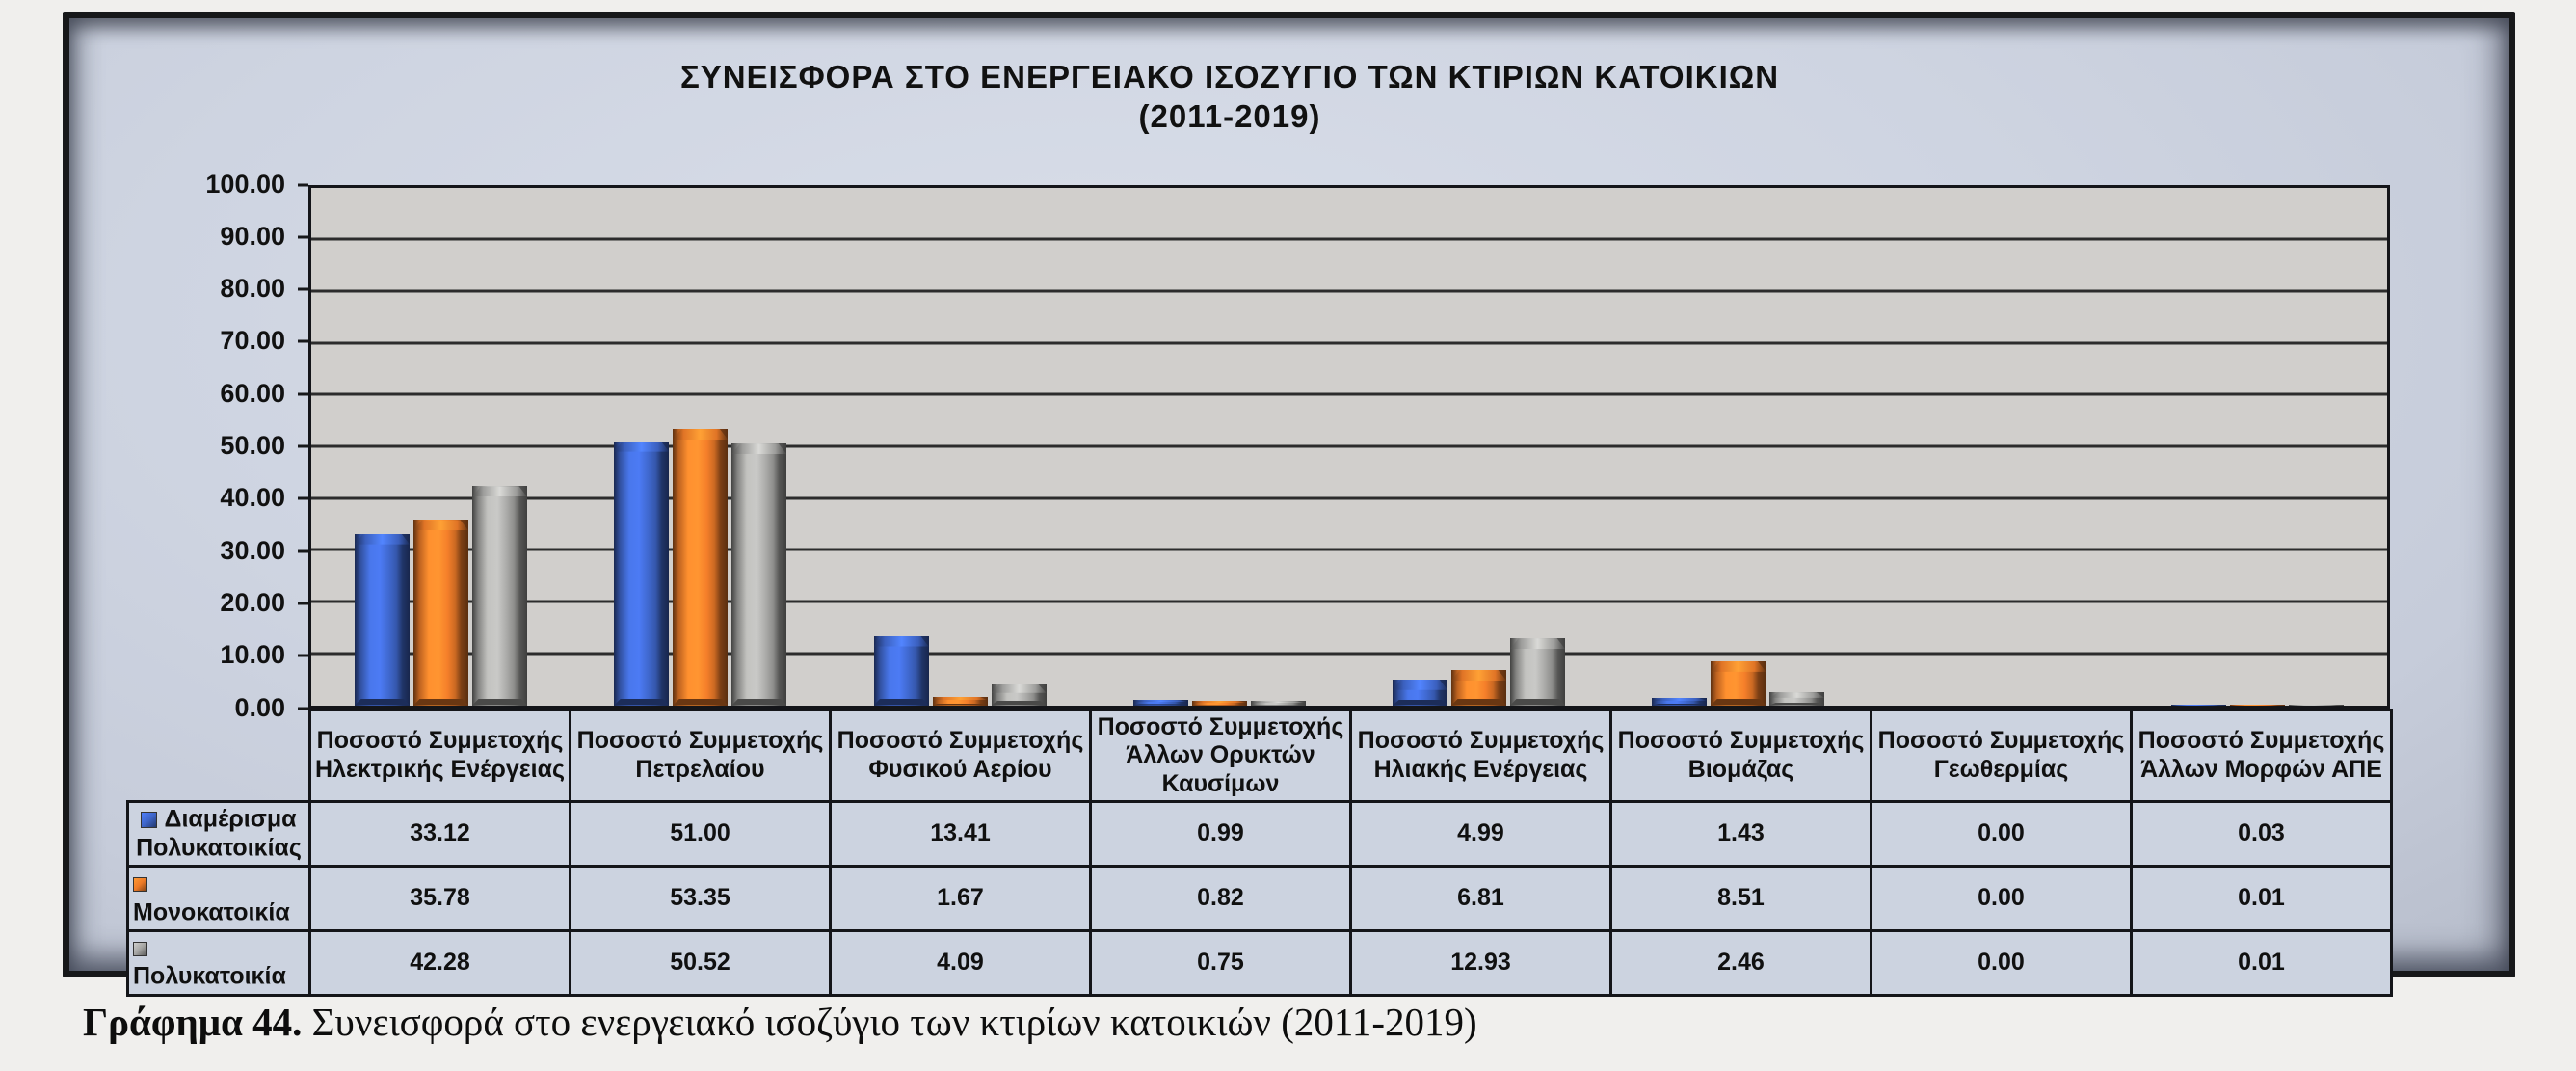  What do you see at coordinates (252, 236) in the screenshot?
I see `y-axis-label: 90.00` at bounding box center [252, 236].